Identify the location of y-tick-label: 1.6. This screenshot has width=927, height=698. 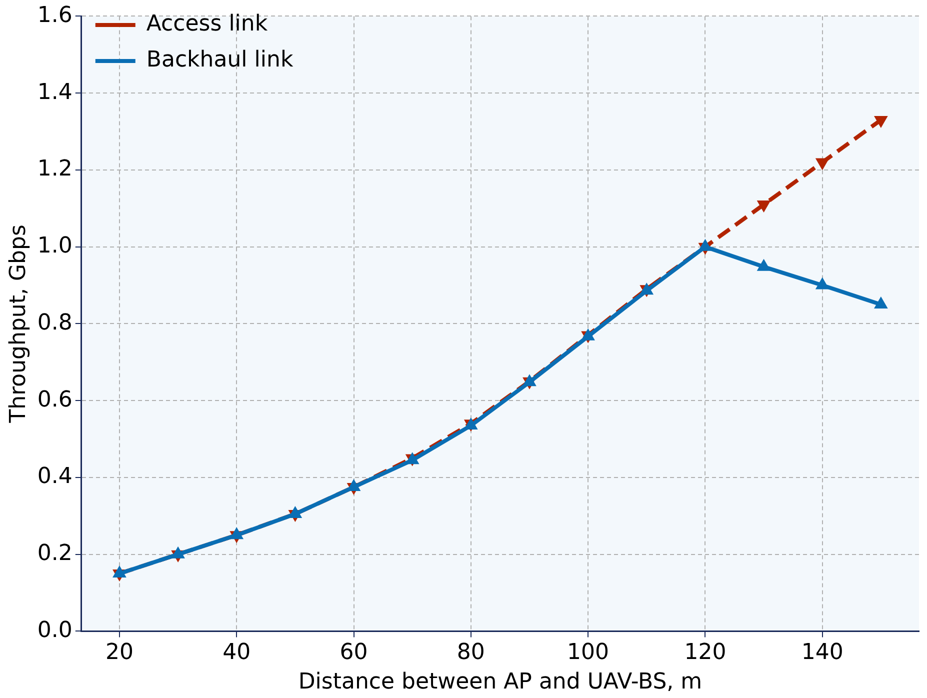
(54, 15).